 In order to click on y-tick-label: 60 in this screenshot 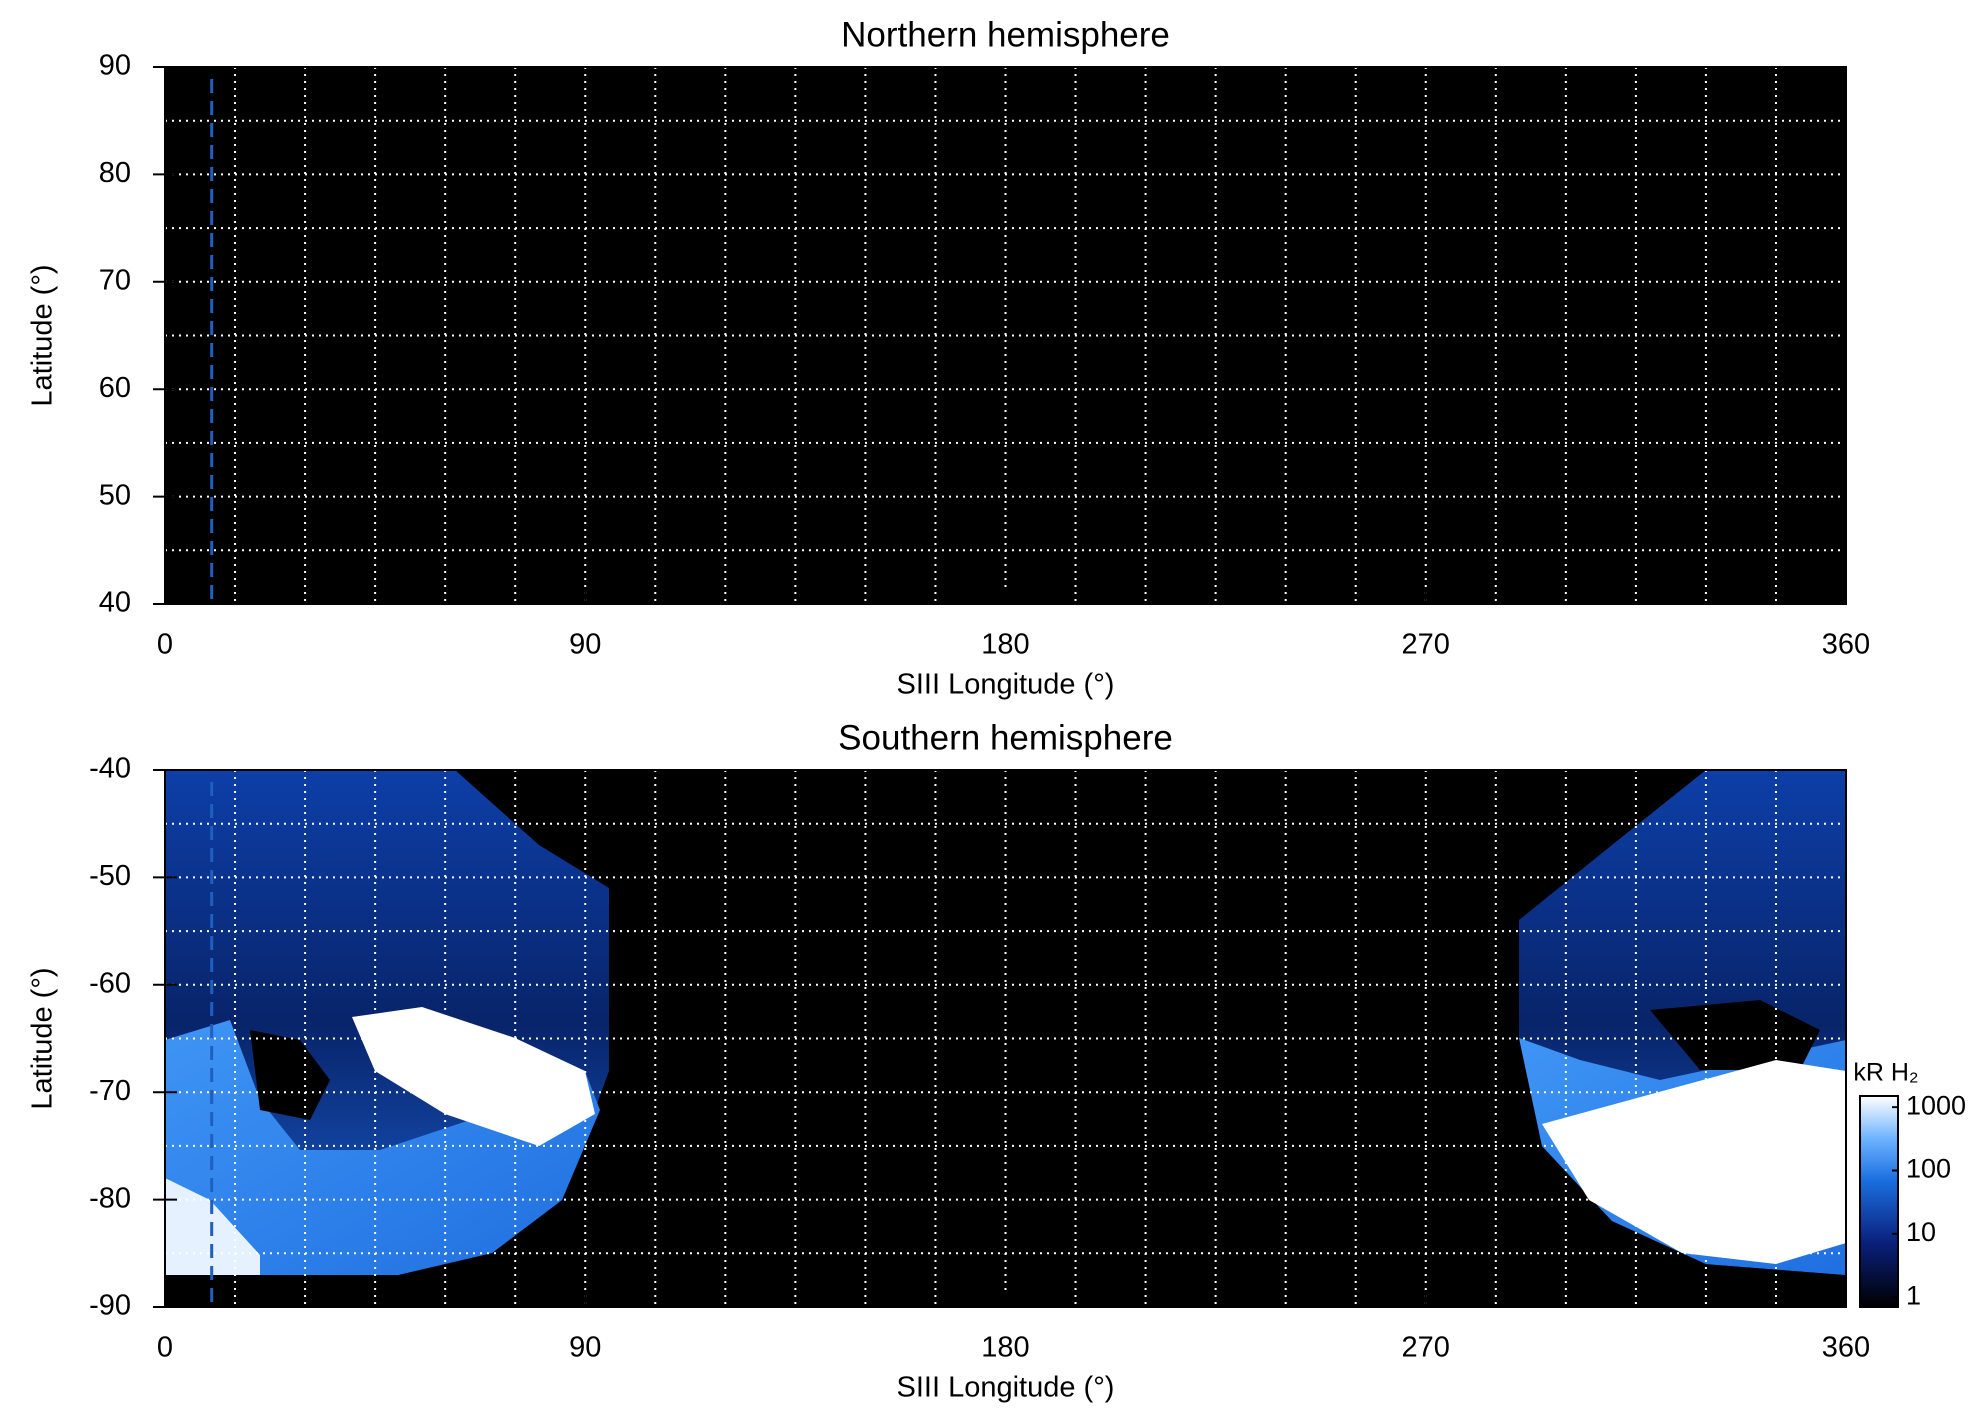, I will do `click(115, 388)`.